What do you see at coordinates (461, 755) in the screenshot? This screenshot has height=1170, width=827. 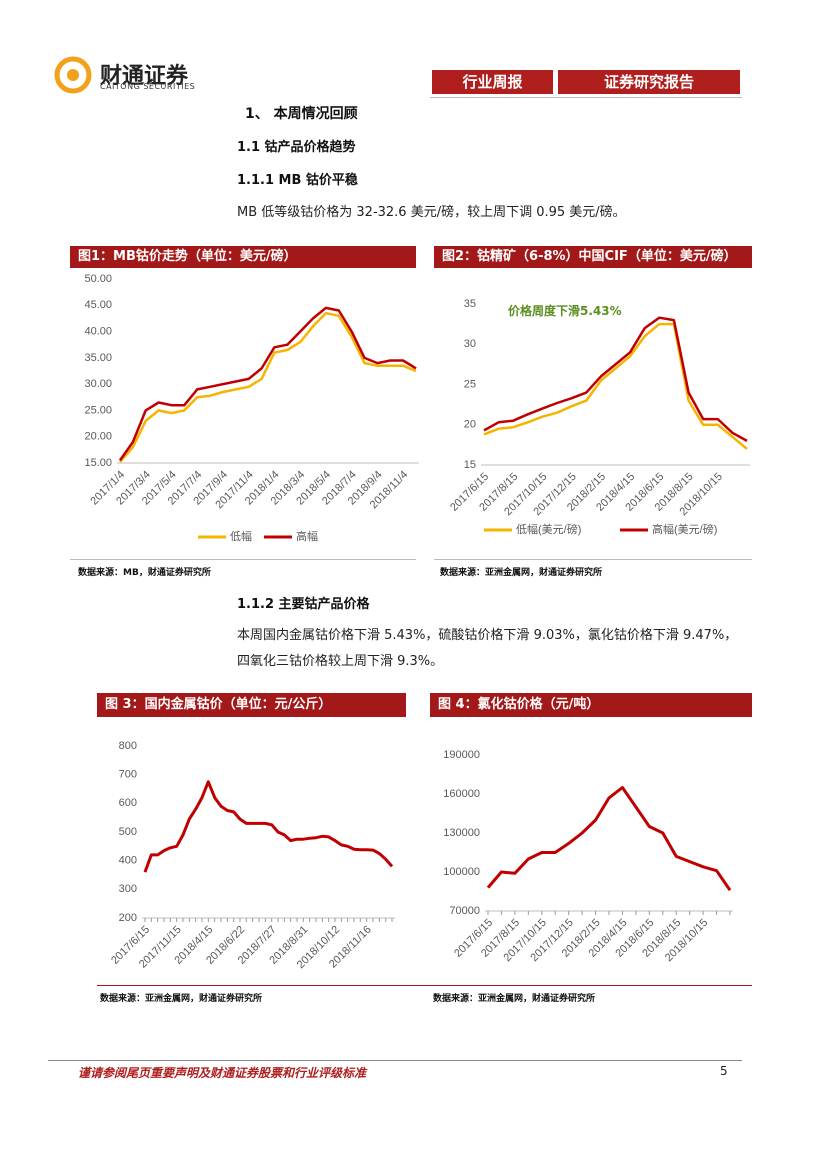 I see `y-tick-label: 190000` at bounding box center [461, 755].